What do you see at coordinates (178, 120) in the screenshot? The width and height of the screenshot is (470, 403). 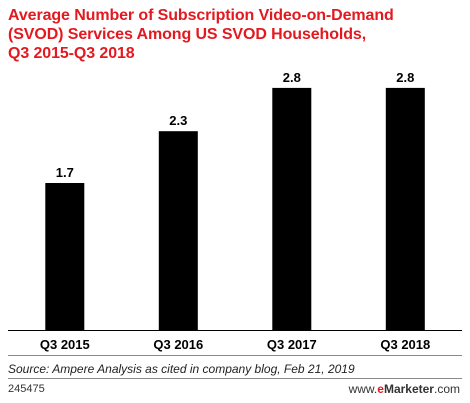 I see `value-label-q3-2016: 2.3` at bounding box center [178, 120].